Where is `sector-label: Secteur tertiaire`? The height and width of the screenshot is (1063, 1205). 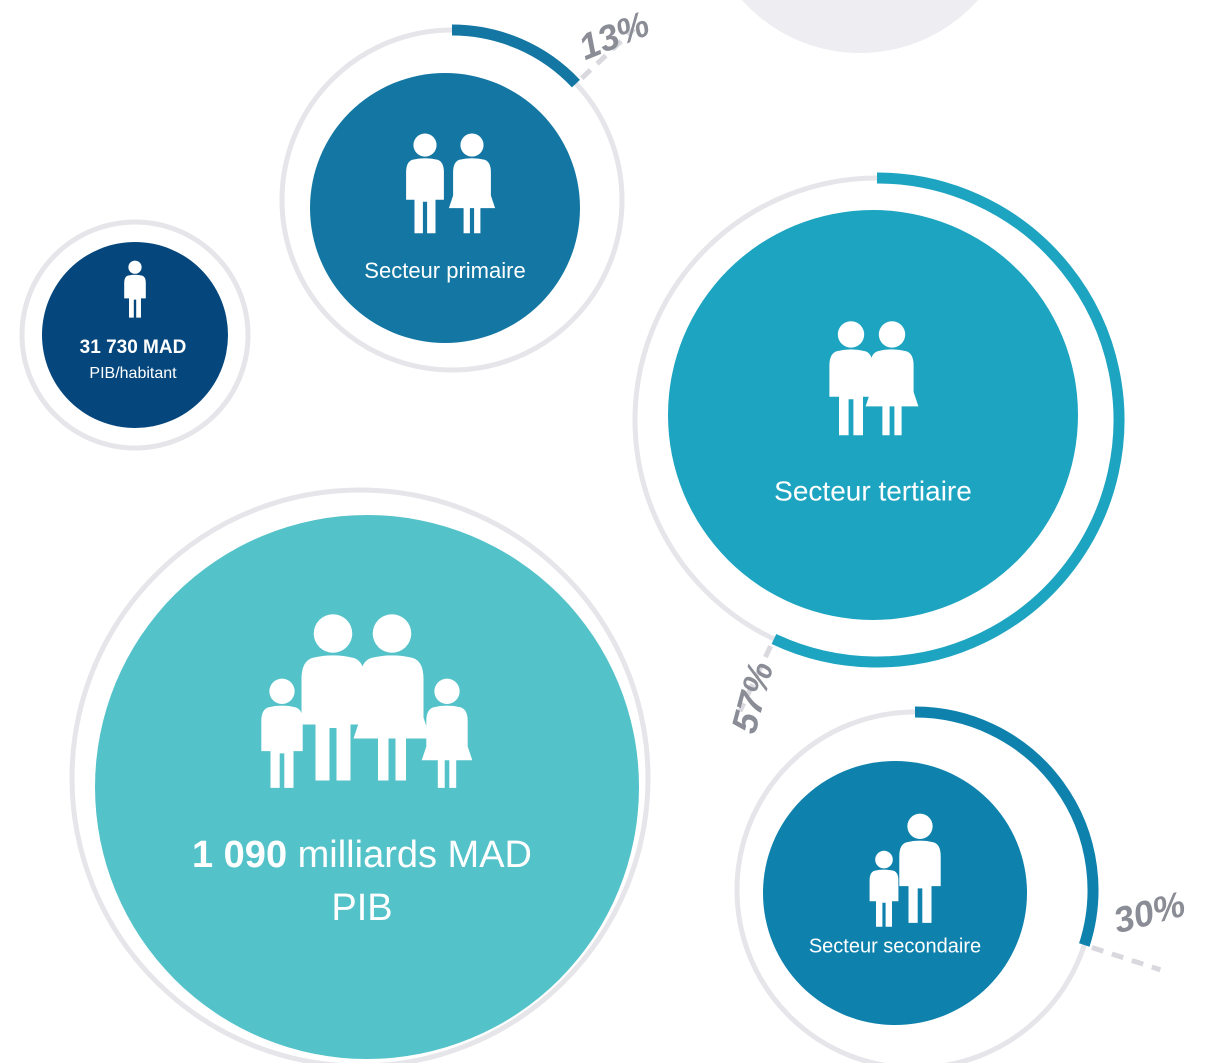 sector-label: Secteur tertiaire is located at coordinates (873, 490).